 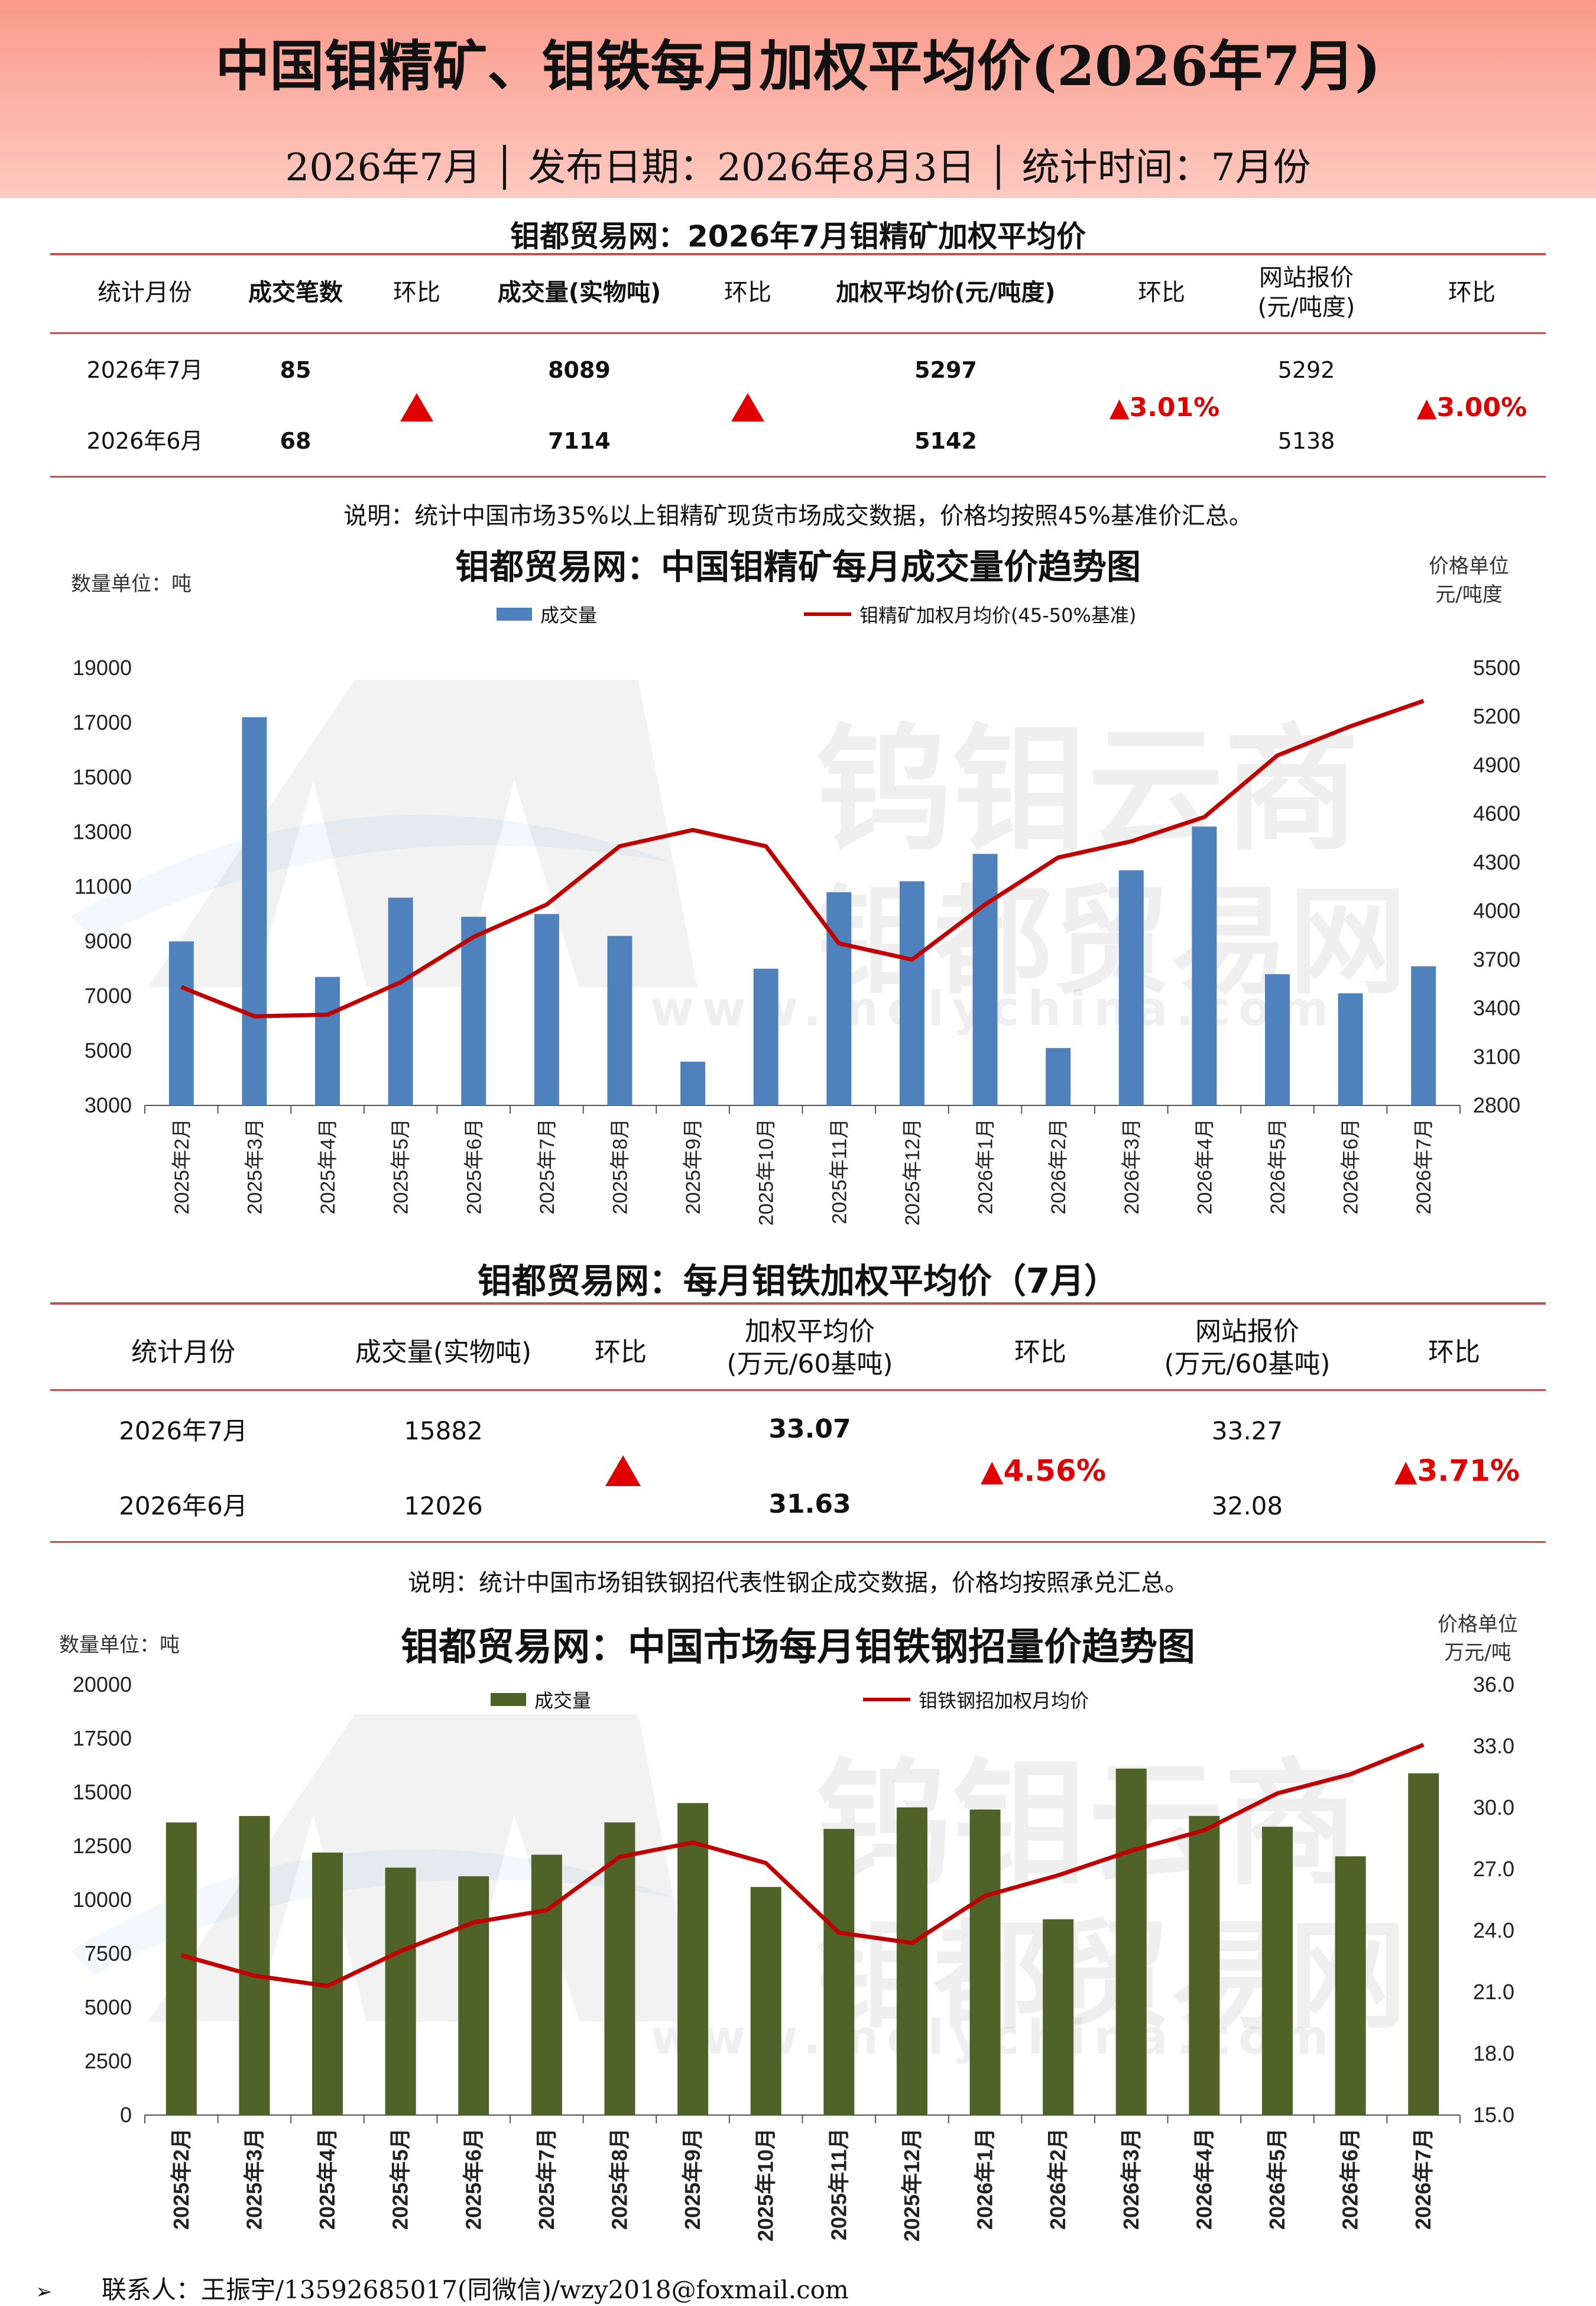 I want to click on chart2-right-tick: 24.0, so click(x=1493, y=1930).